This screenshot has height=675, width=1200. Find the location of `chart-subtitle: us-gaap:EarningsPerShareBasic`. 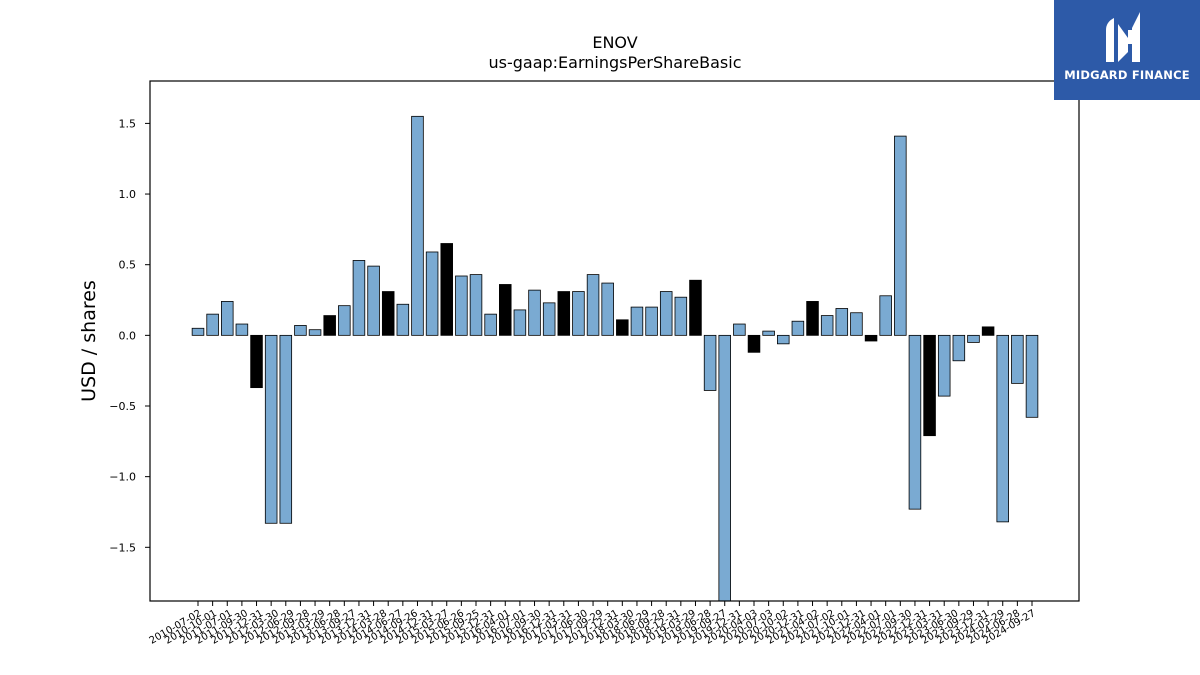

chart-subtitle: us-gaap:EarningsPerShareBasic is located at coordinates (614, 62).